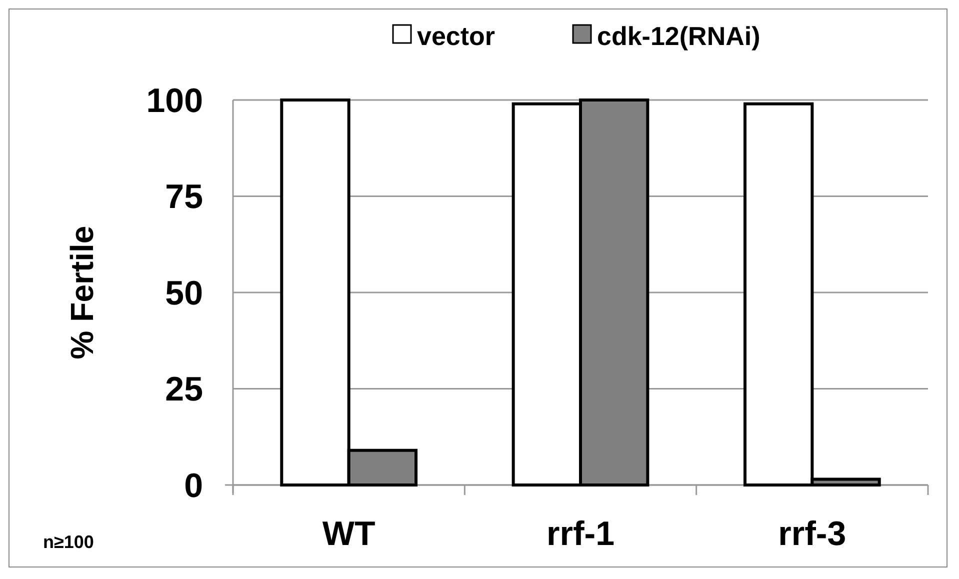 The height and width of the screenshot is (579, 959). I want to click on legend-label: vector, so click(456, 36).